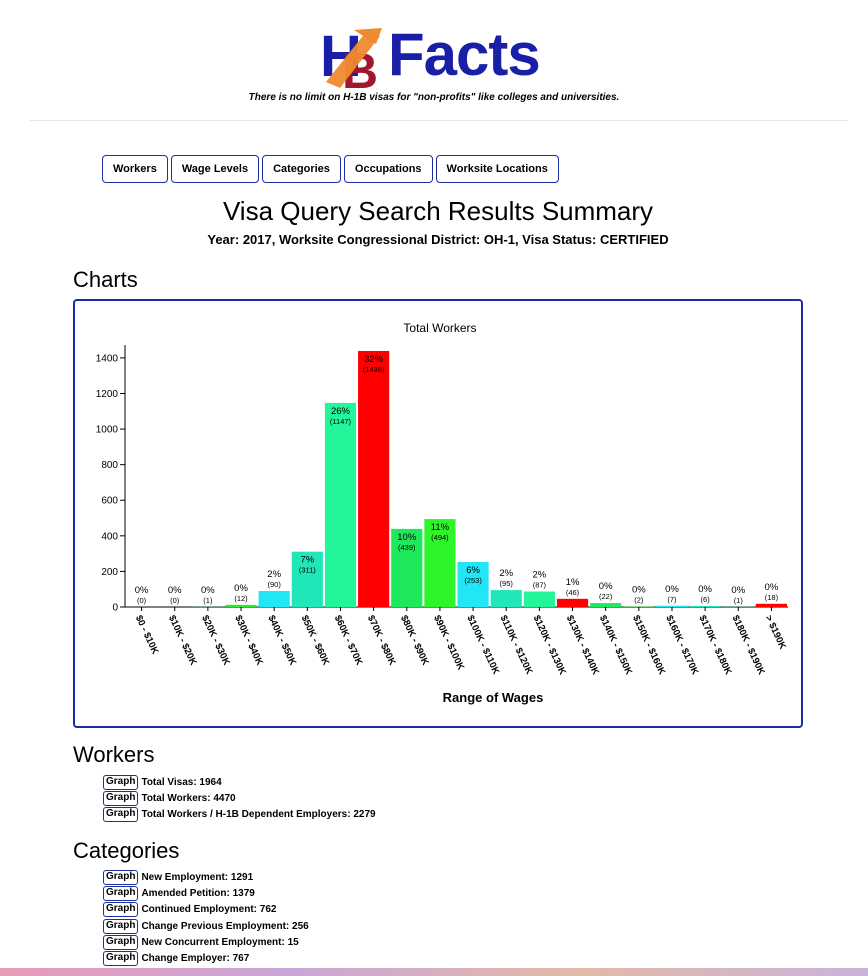  What do you see at coordinates (507, 583) in the screenshot?
I see `bar-count-label: (95)` at bounding box center [507, 583].